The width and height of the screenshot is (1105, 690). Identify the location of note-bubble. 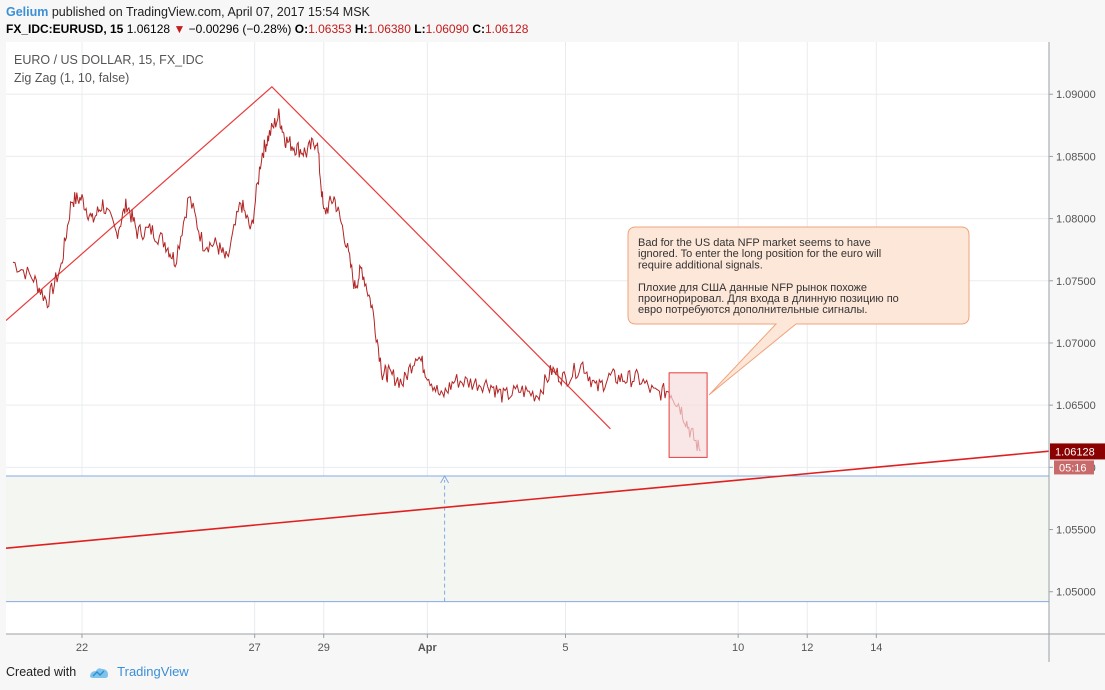
(798, 311).